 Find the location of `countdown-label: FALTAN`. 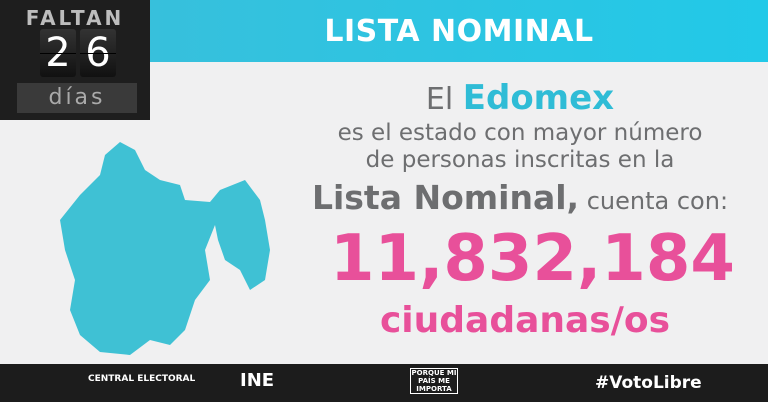

countdown-label: FALTAN is located at coordinates (75, 18).